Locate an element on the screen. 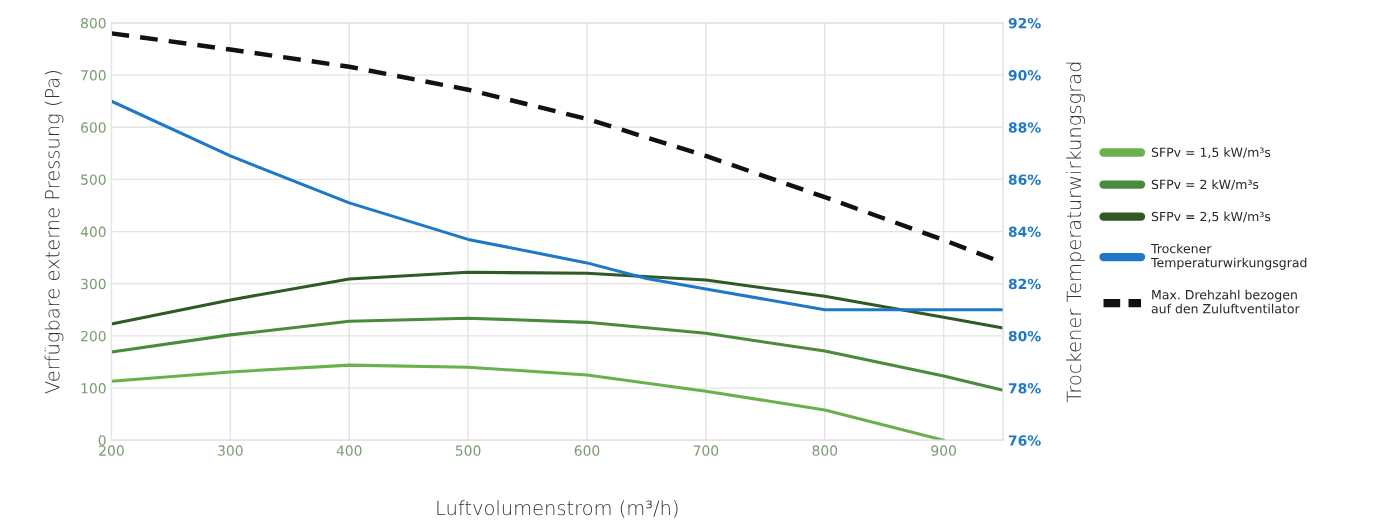 The width and height of the screenshot is (1376, 521). y-tick-label: 100 is located at coordinates (93, 388).